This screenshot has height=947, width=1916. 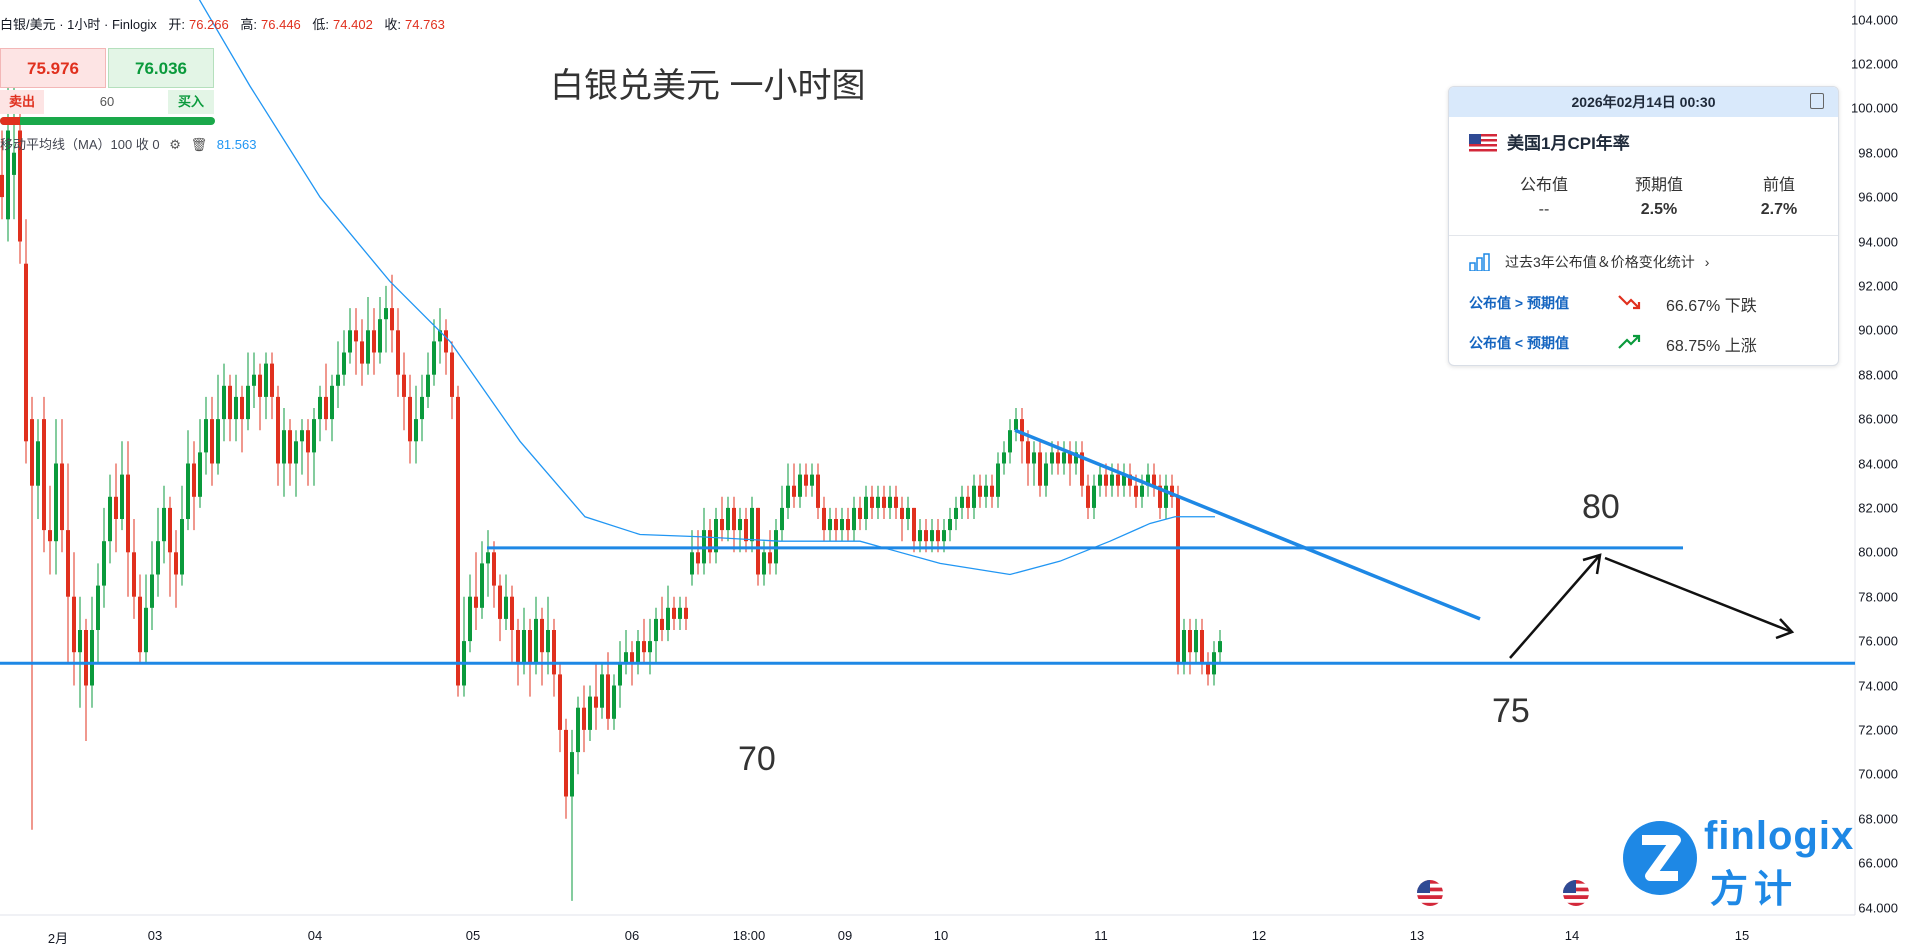 I want to click on y-tick-label: 102.000, so click(x=1874, y=64).